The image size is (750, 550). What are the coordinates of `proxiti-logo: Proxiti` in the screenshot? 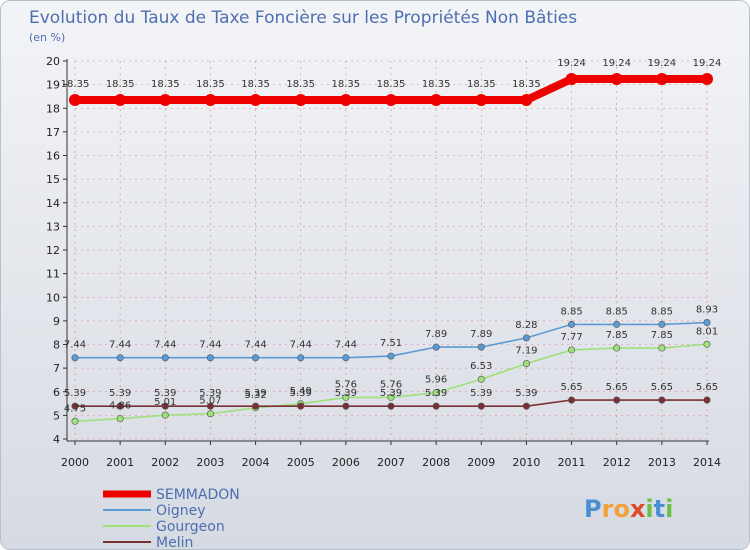 It's located at (628, 509).